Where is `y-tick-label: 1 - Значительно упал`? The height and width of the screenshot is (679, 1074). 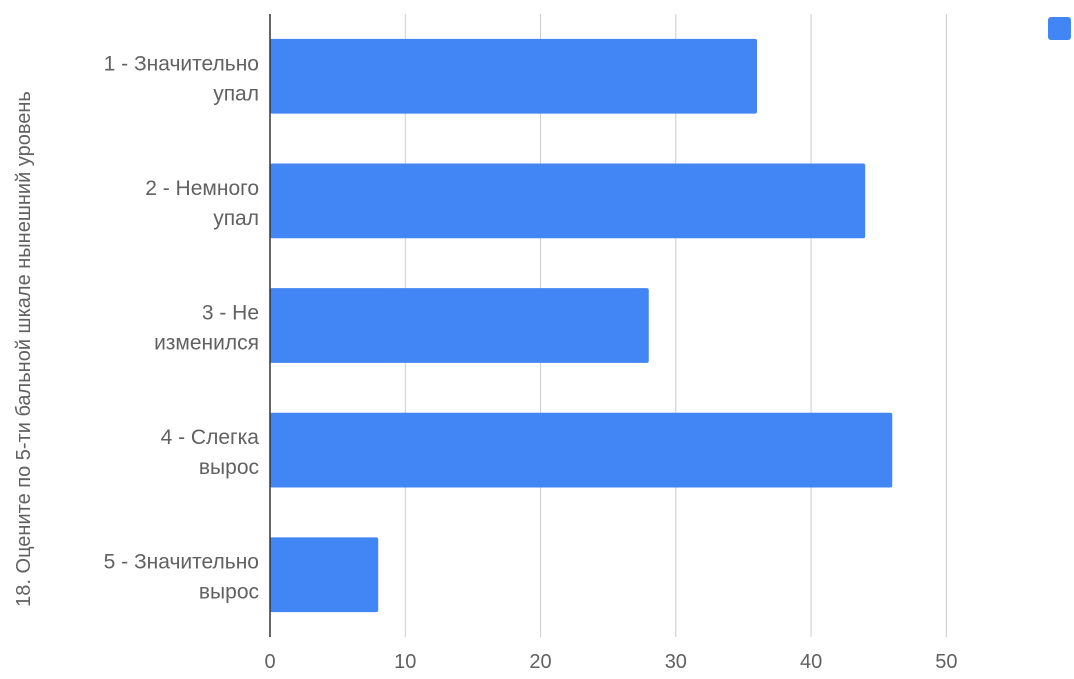
y-tick-label: 1 - Значительно упал is located at coordinates (181, 78).